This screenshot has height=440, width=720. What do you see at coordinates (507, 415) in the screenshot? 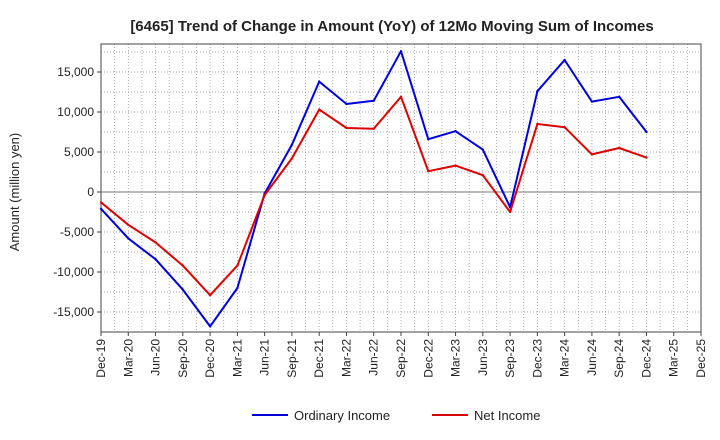
I see `legend-label: Net Income` at bounding box center [507, 415].